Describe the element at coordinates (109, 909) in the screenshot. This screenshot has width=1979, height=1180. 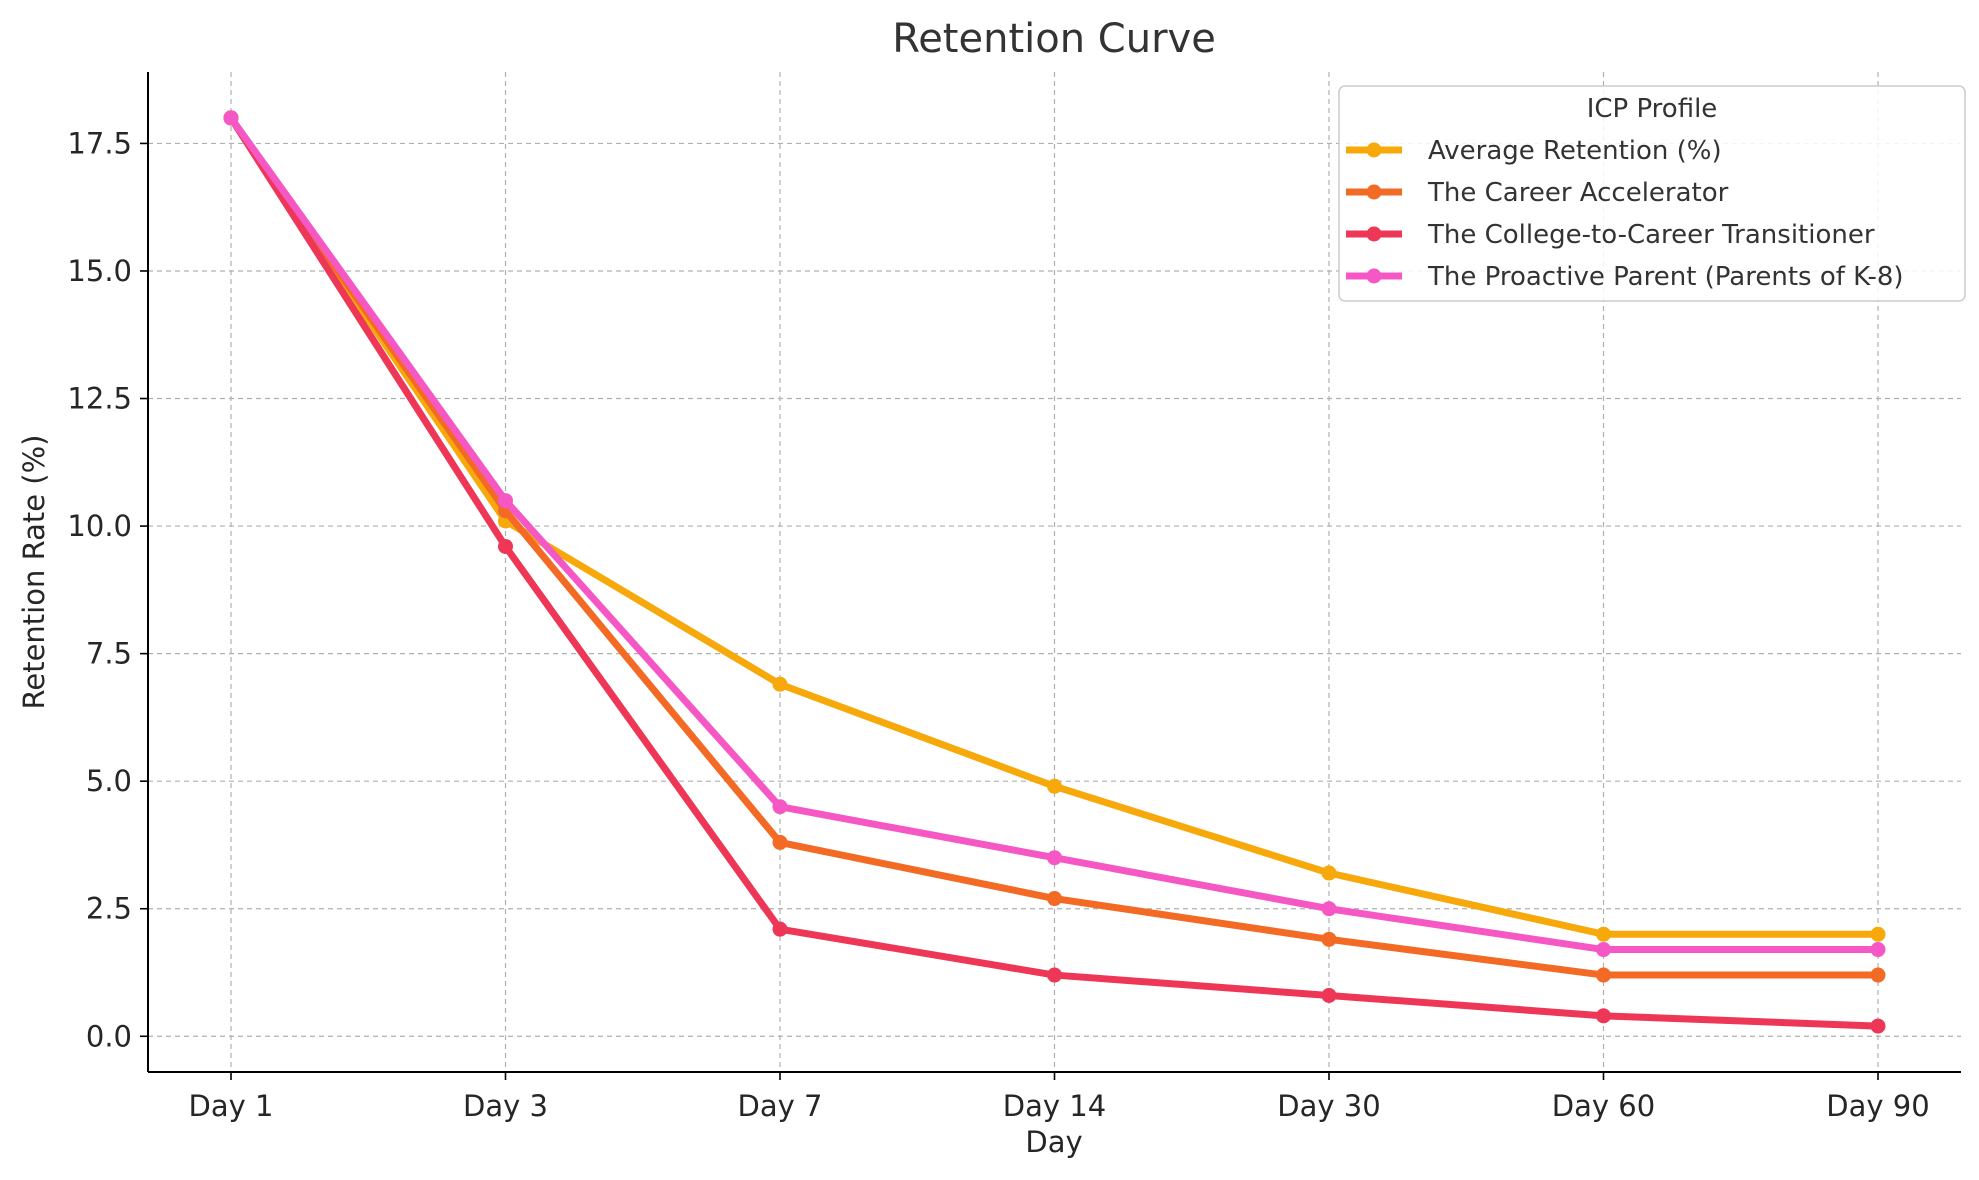
I see `y-tick-label: 2.5` at that location.